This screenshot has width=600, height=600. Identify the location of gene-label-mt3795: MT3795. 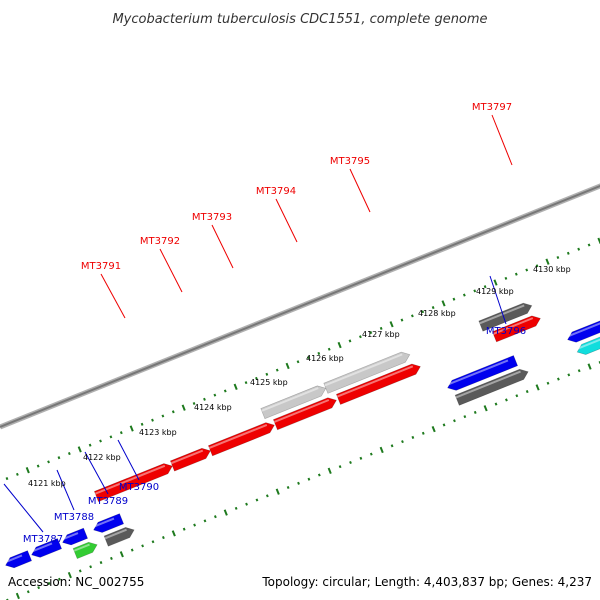
(350, 161).